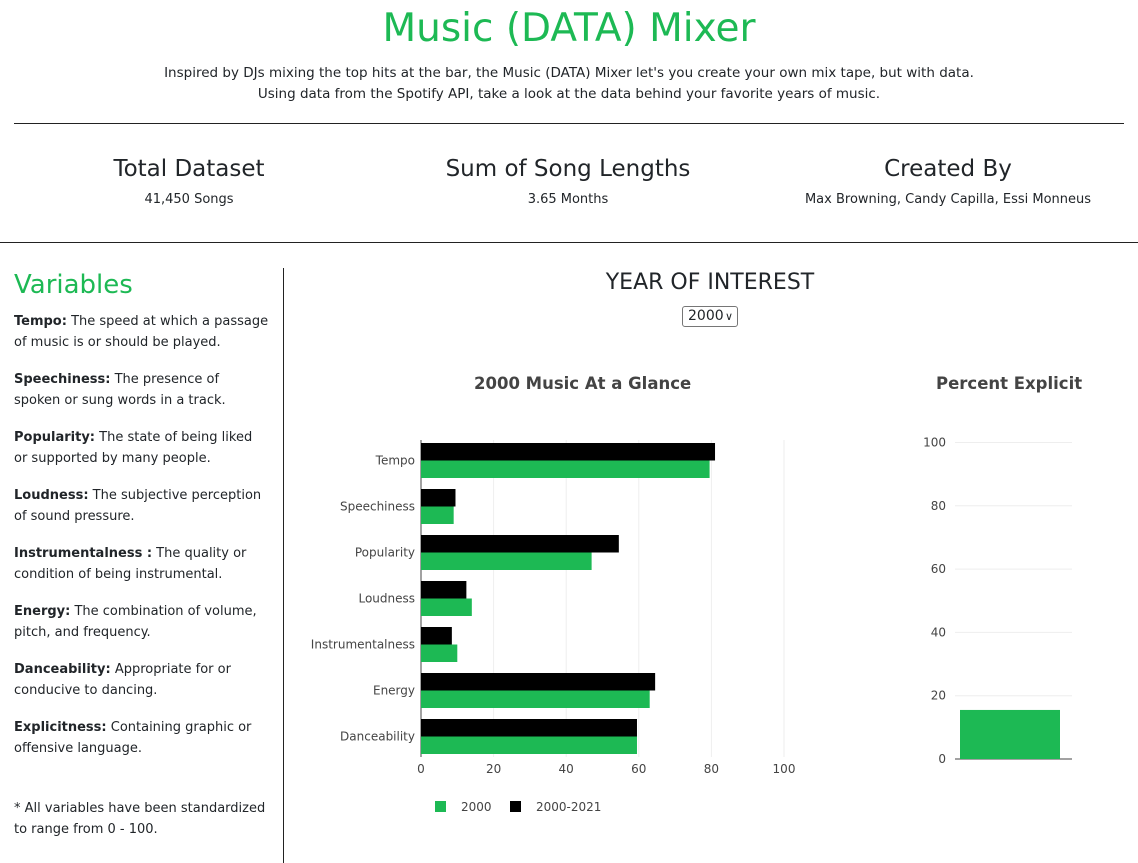 The image size is (1138, 863). I want to click on legend-label: 2000, so click(476, 807).